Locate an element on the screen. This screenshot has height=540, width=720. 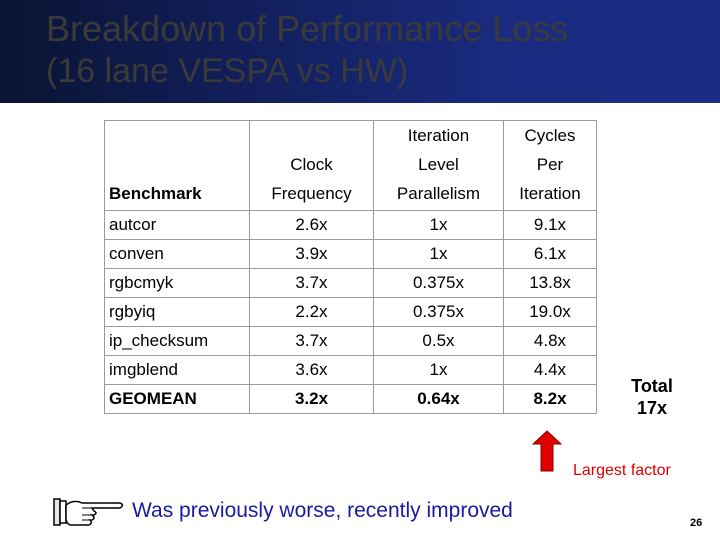
table-row: rgbyiq 2.2x 0.375x 19.0x is located at coordinates (350, 312).